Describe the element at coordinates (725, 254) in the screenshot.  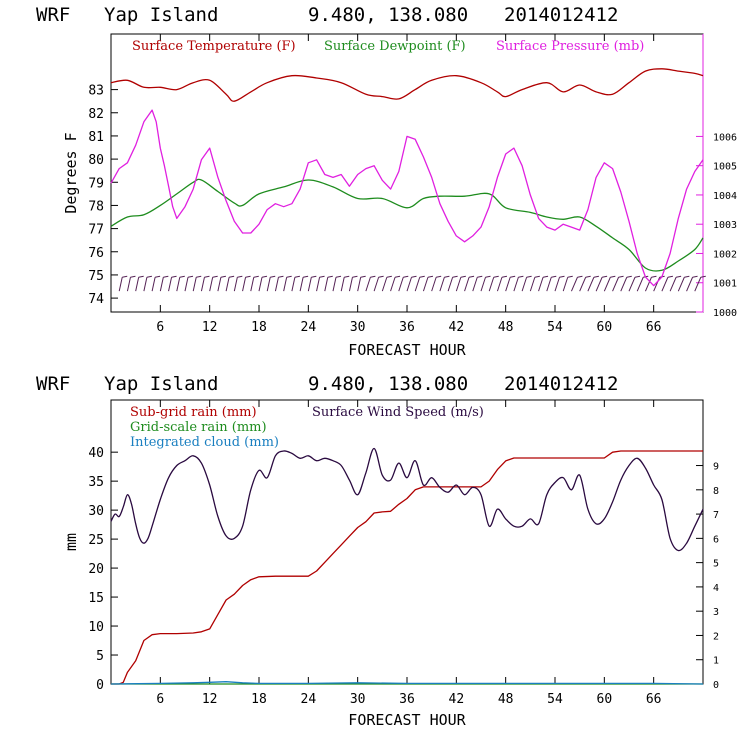
I see `y2-tick-label: 1002` at that location.